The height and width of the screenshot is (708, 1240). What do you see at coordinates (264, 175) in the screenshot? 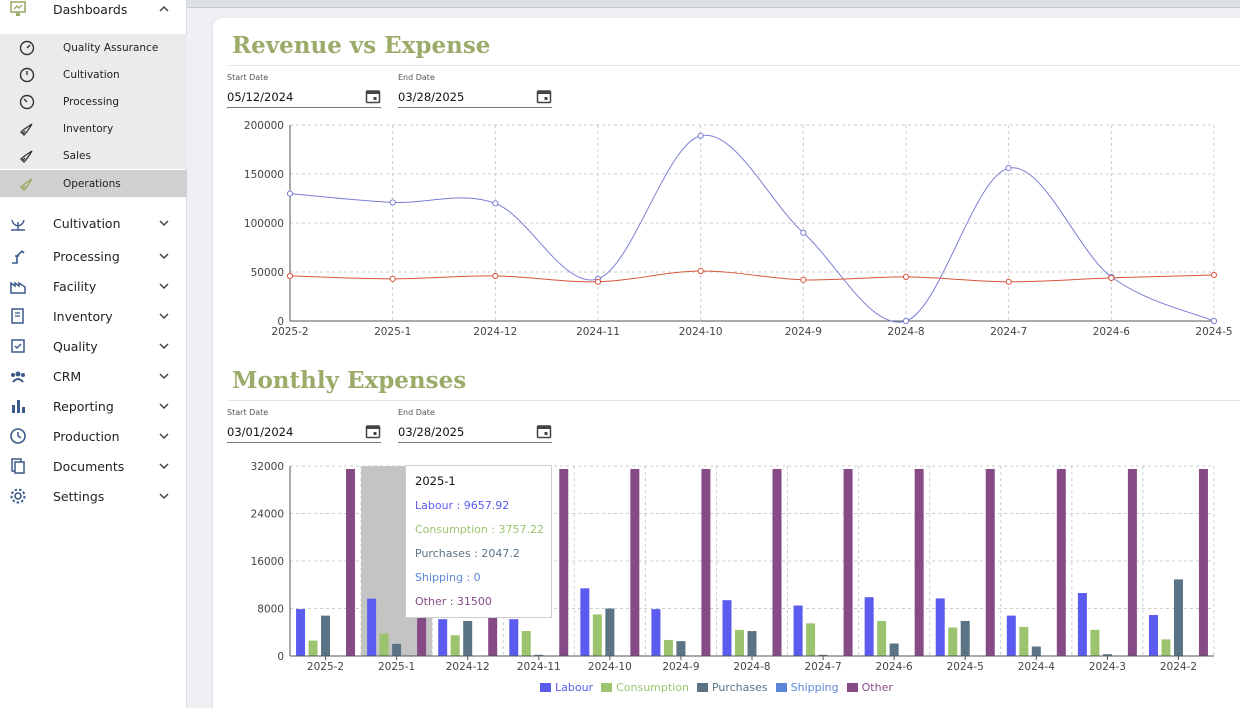
I see `y-tick-label: 150000` at bounding box center [264, 175].